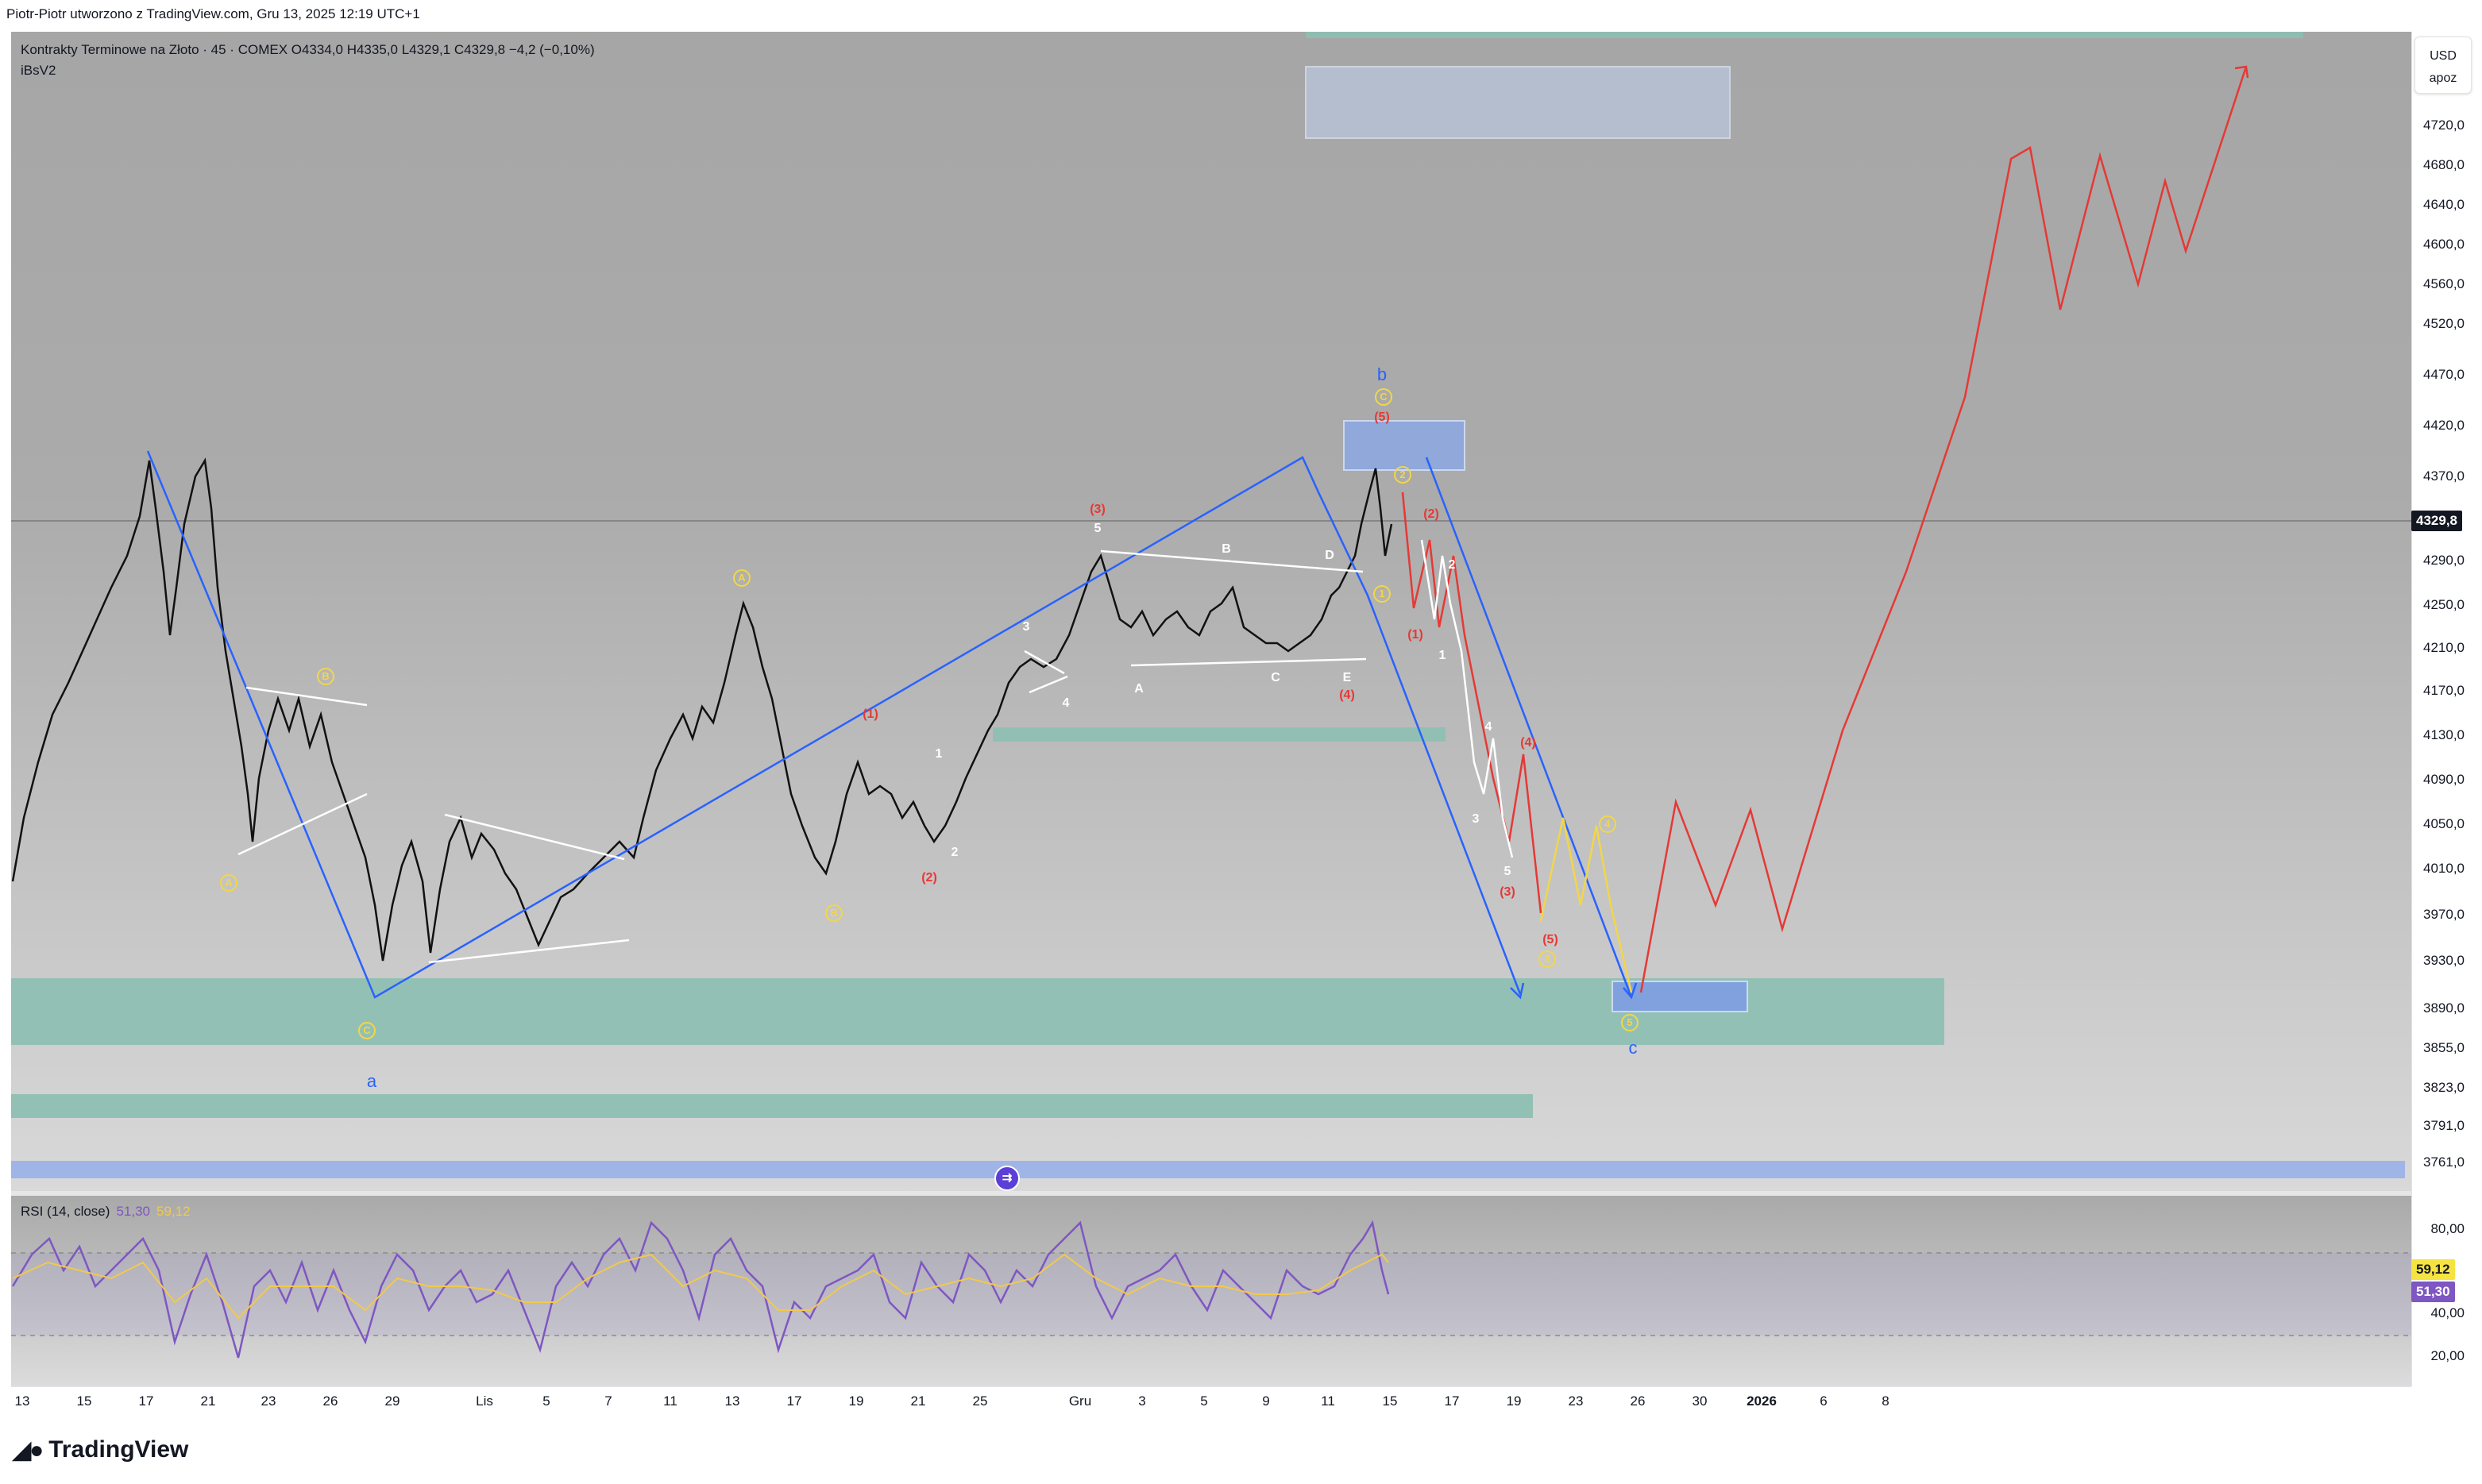 The image size is (2482, 1484). I want to click on currency-unit: apoz, so click(2443, 78).